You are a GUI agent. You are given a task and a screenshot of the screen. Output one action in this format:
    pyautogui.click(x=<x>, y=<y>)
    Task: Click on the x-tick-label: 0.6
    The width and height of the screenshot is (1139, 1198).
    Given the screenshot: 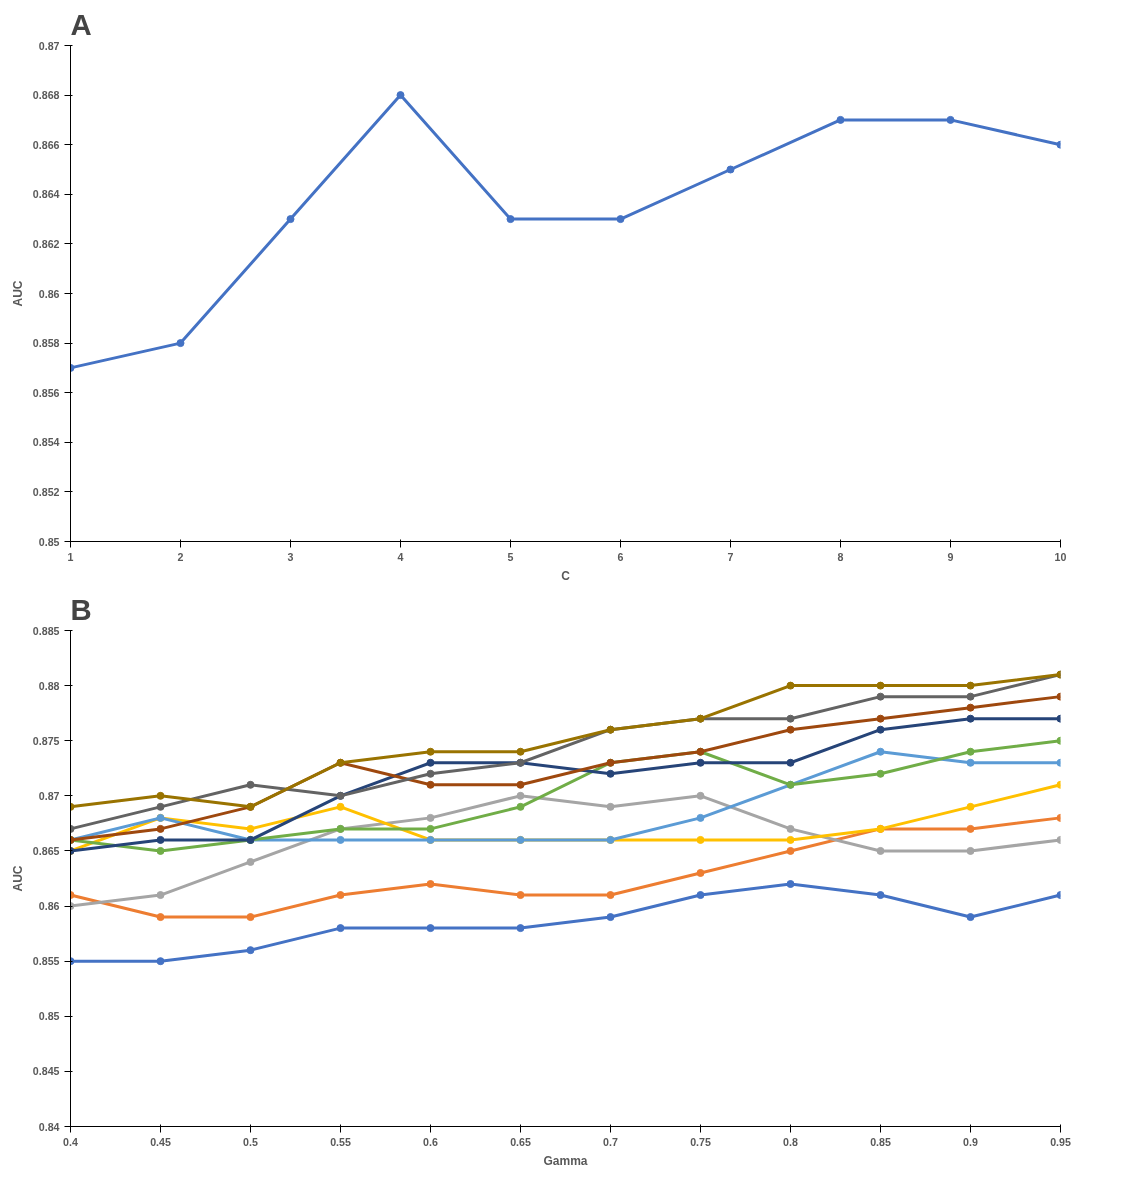 What is the action you would take?
    pyautogui.click(x=430, y=1141)
    